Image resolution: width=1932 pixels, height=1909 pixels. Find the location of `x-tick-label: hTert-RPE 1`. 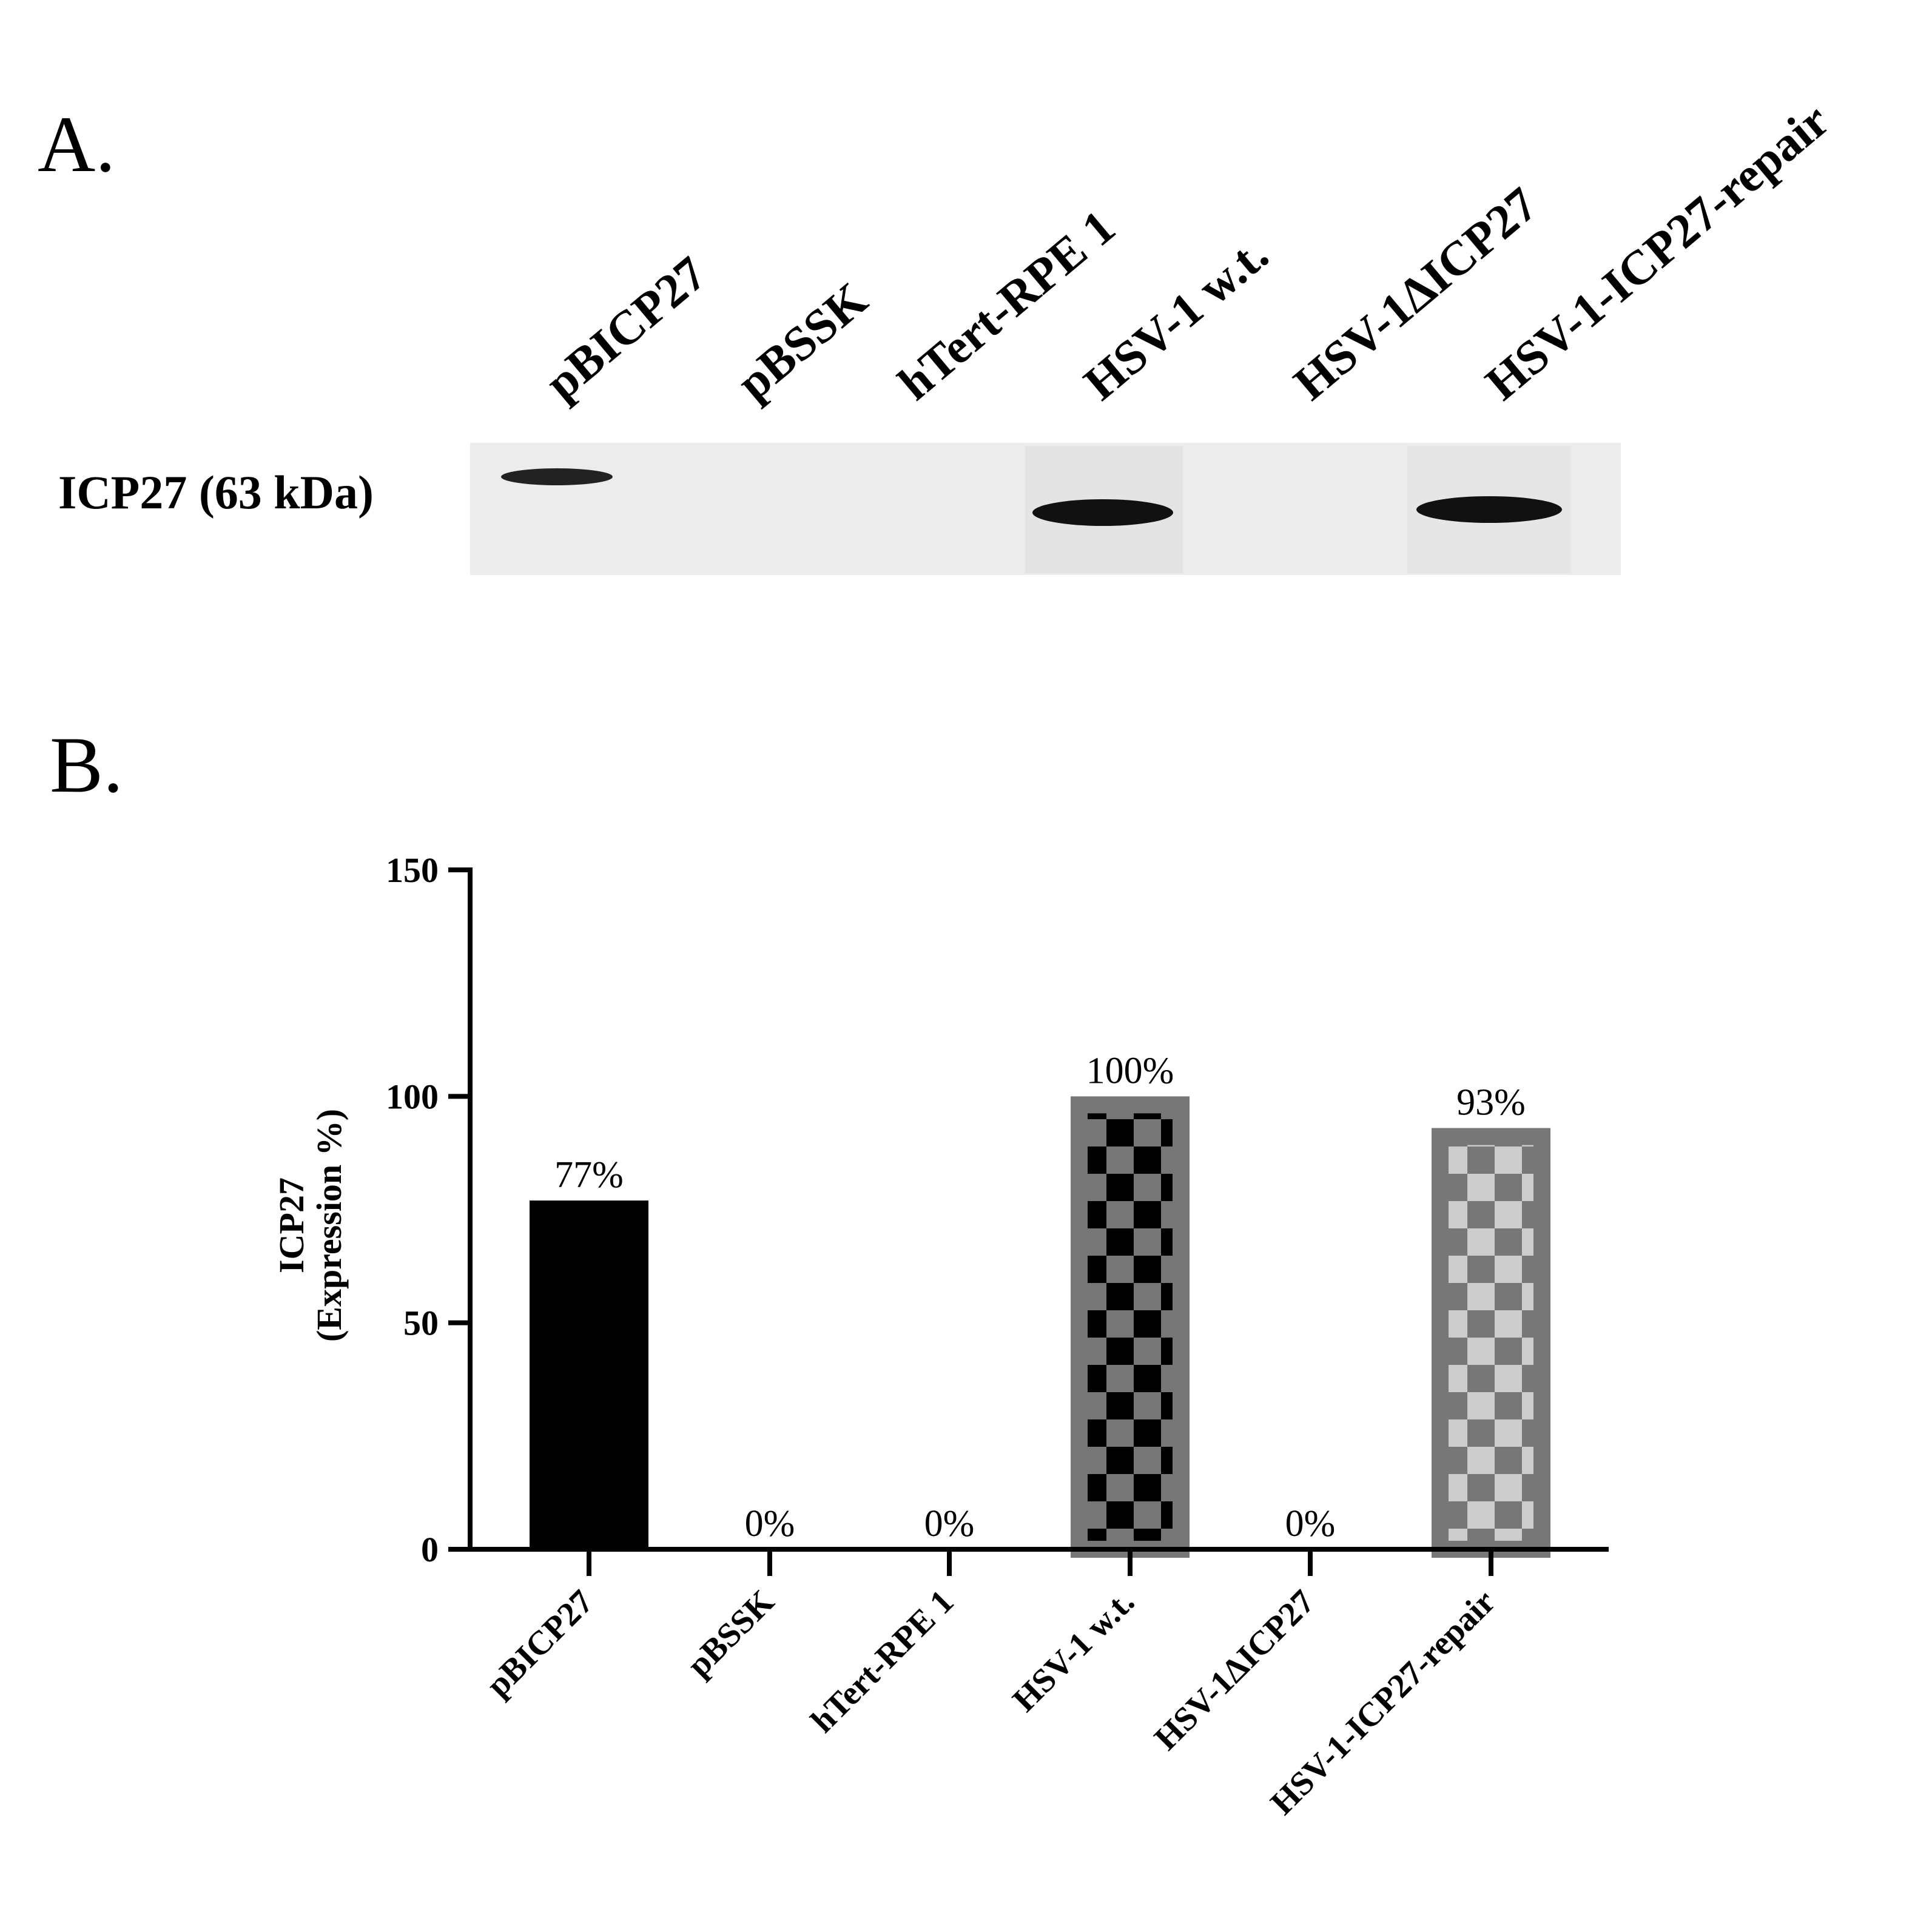

x-tick-label: hTert-RPE 1 is located at coordinates (882, 1661).